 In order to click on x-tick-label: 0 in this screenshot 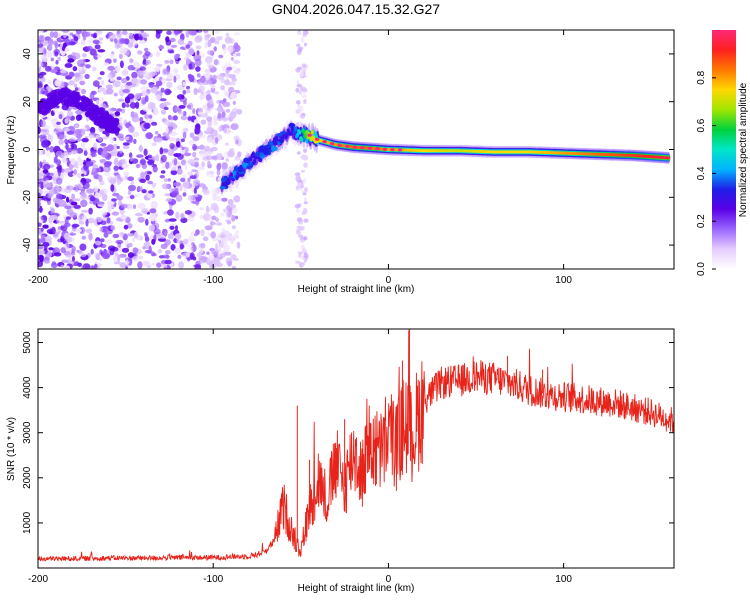, I will do `click(389, 579)`.